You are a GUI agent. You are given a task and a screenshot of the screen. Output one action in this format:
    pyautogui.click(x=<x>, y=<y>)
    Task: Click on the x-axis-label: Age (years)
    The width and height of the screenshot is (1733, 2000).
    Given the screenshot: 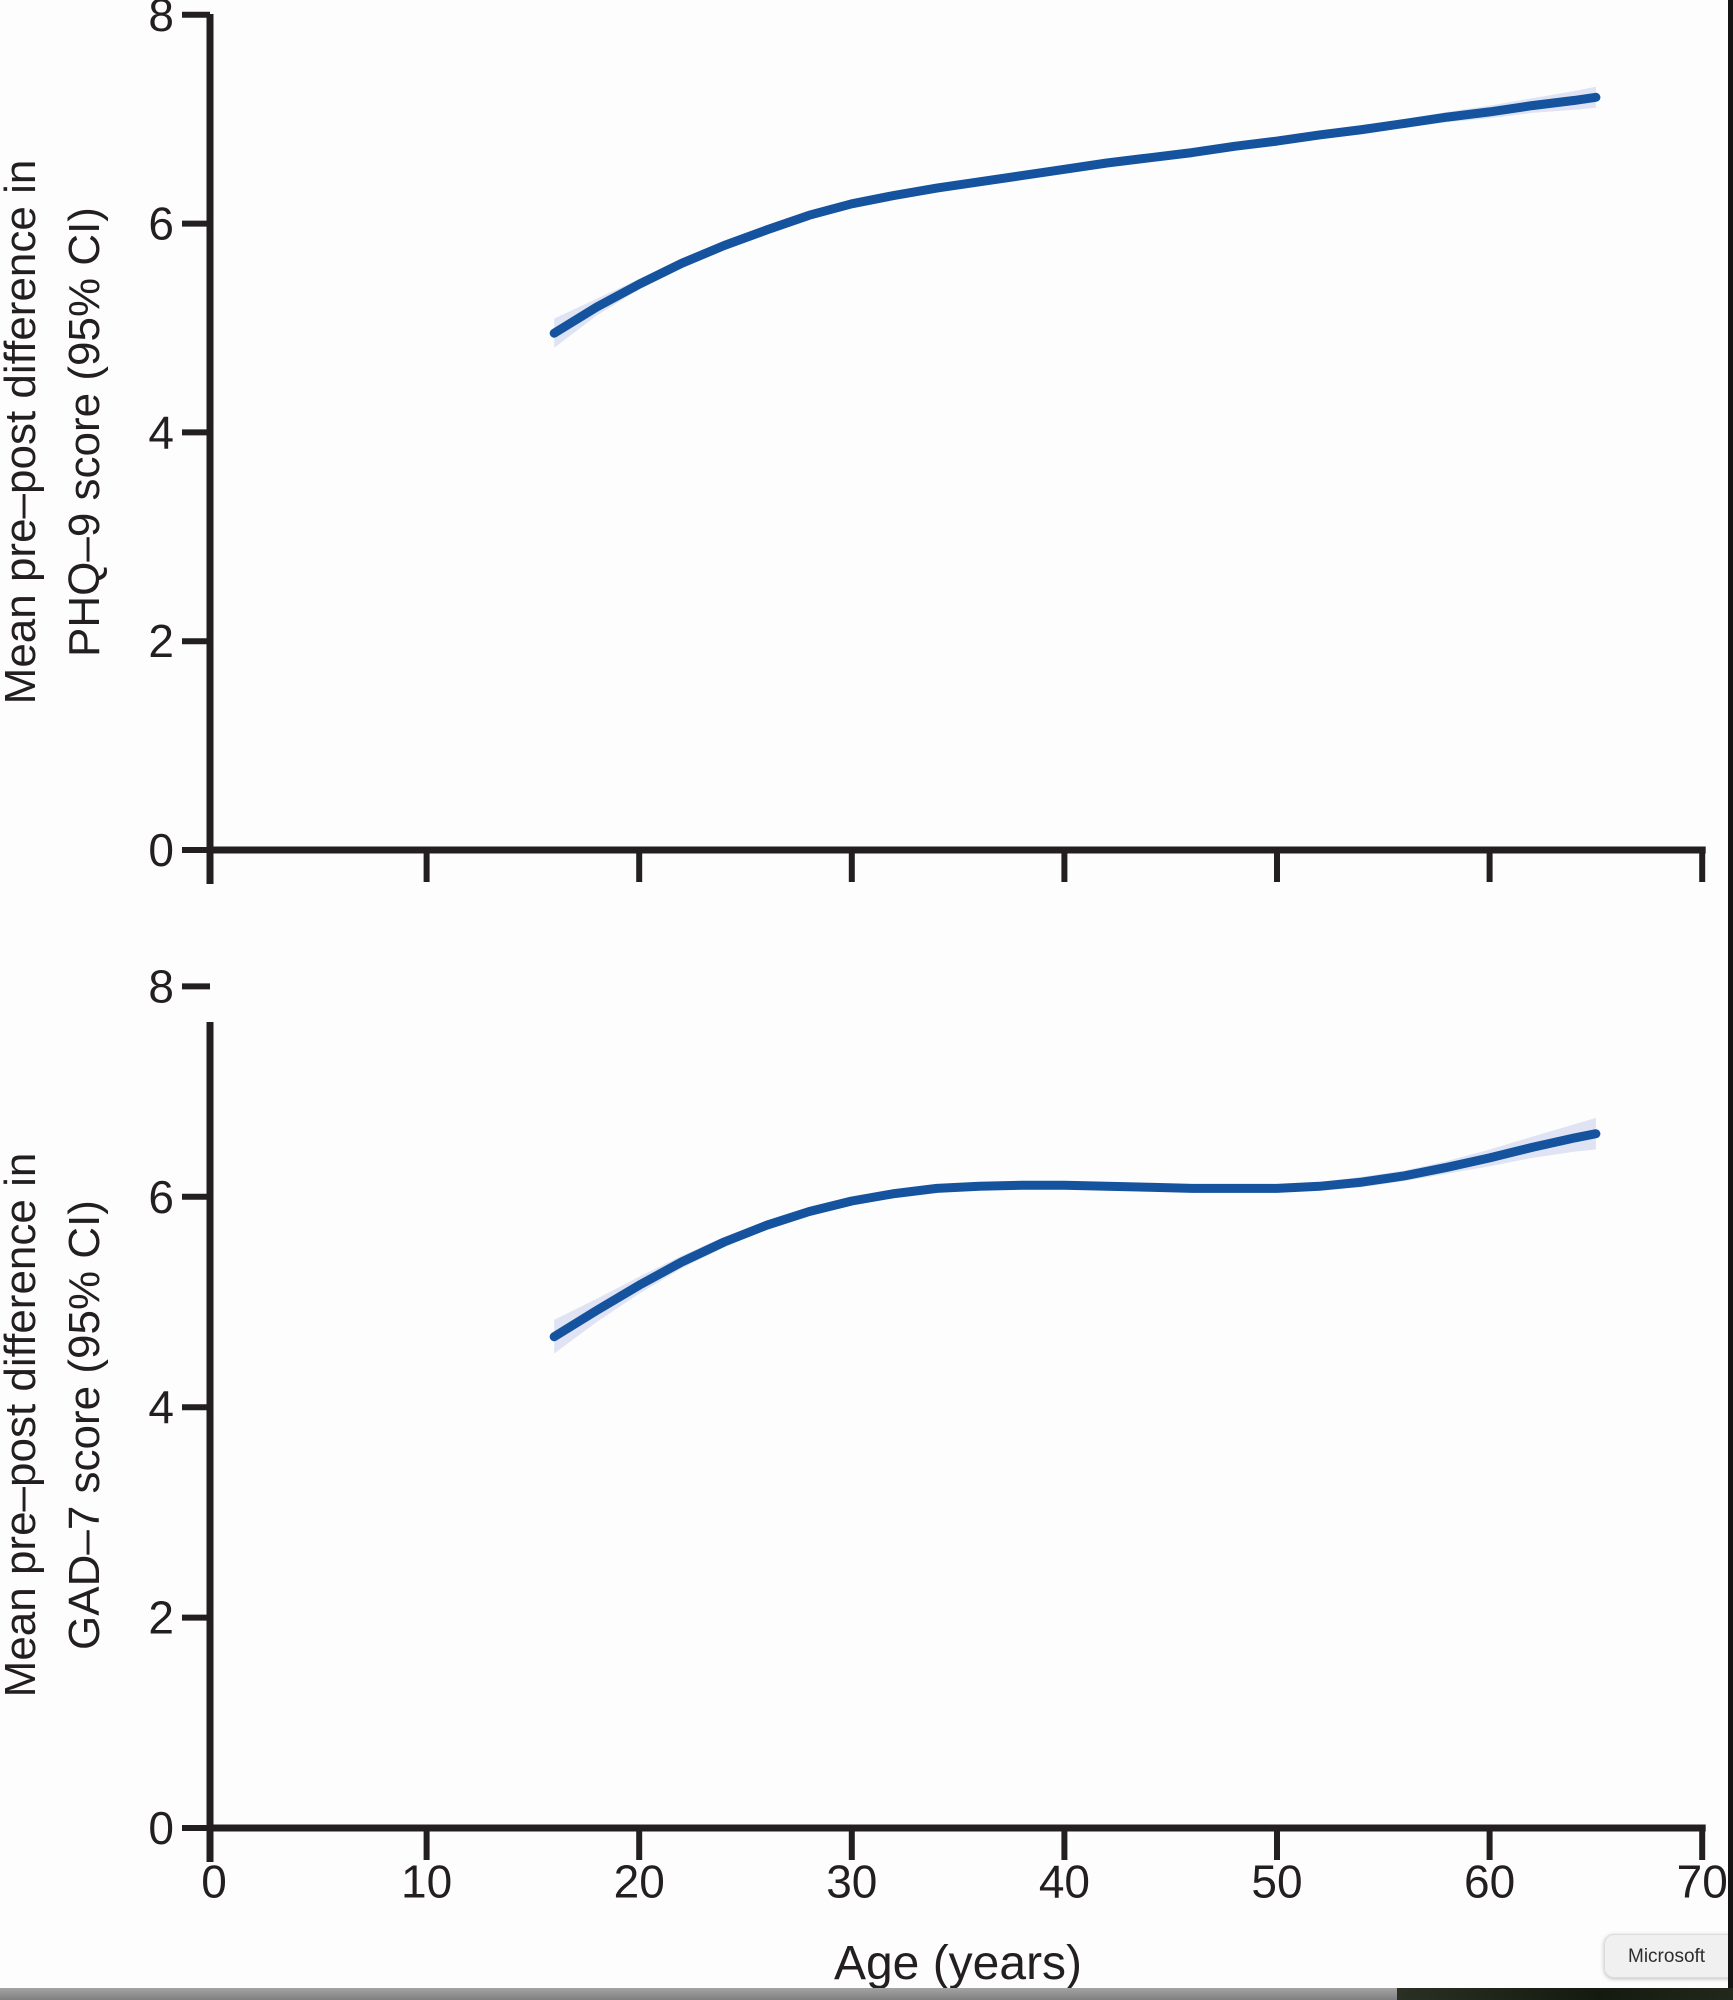 What is the action you would take?
    pyautogui.click(x=958, y=1963)
    